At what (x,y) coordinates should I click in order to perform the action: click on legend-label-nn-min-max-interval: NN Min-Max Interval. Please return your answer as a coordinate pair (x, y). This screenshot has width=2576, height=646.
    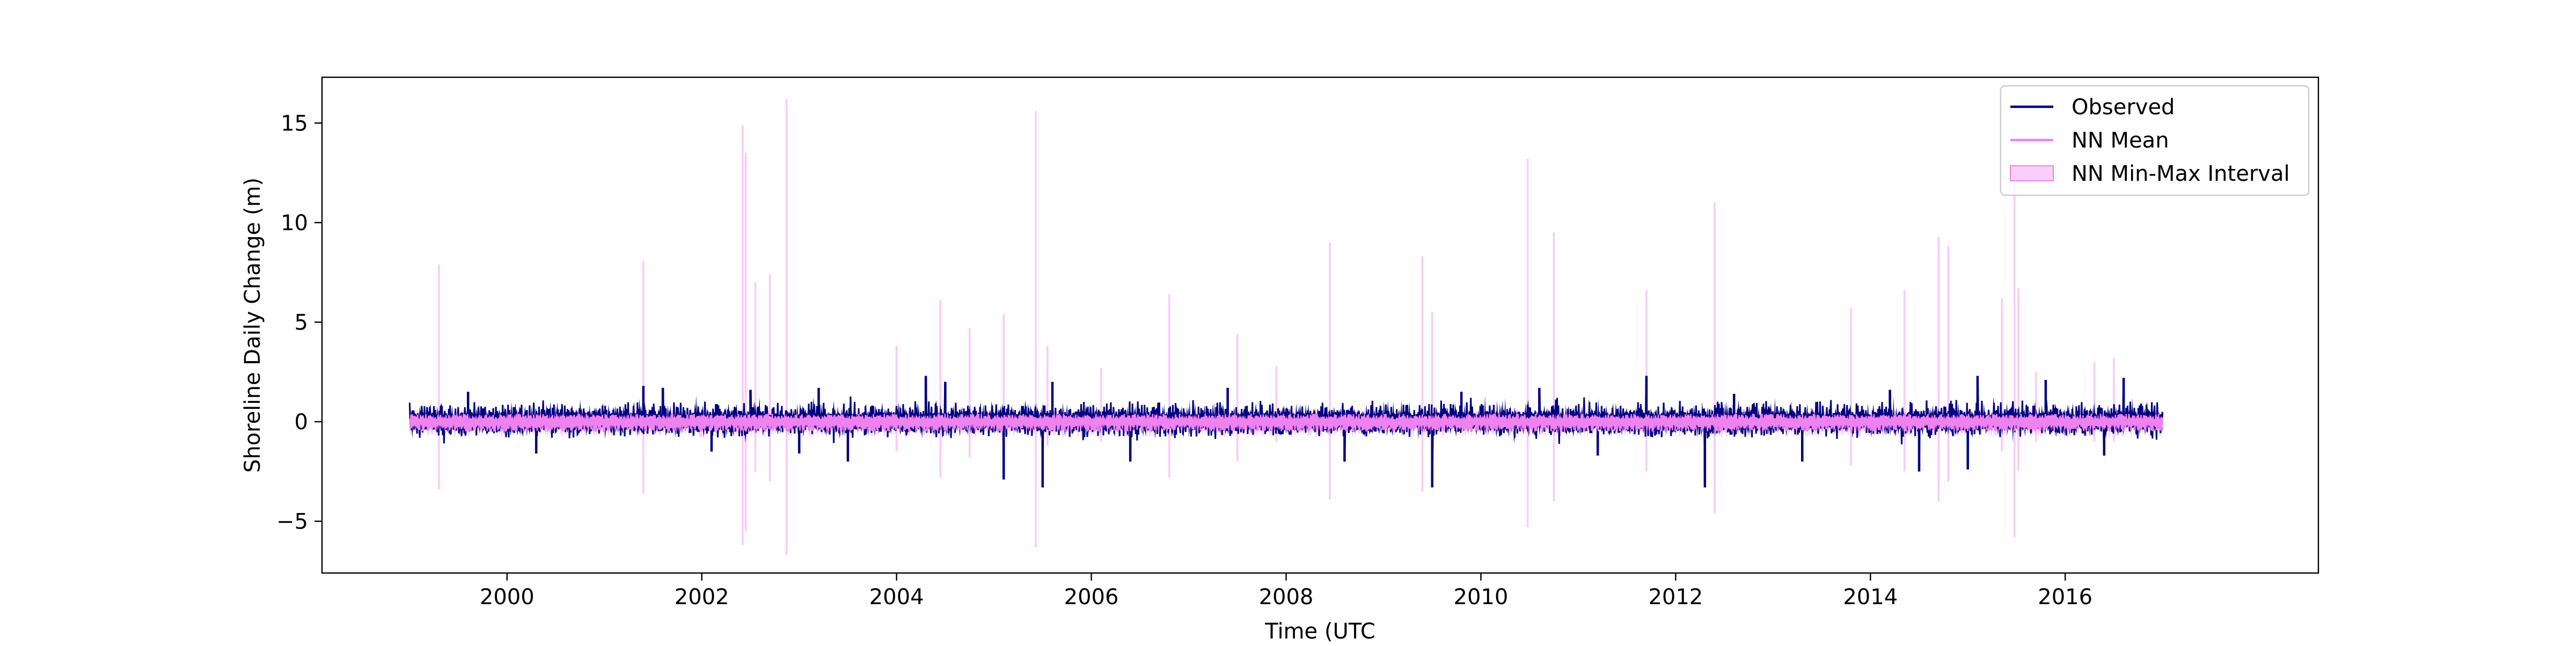
    Looking at the image, I should click on (2181, 174).